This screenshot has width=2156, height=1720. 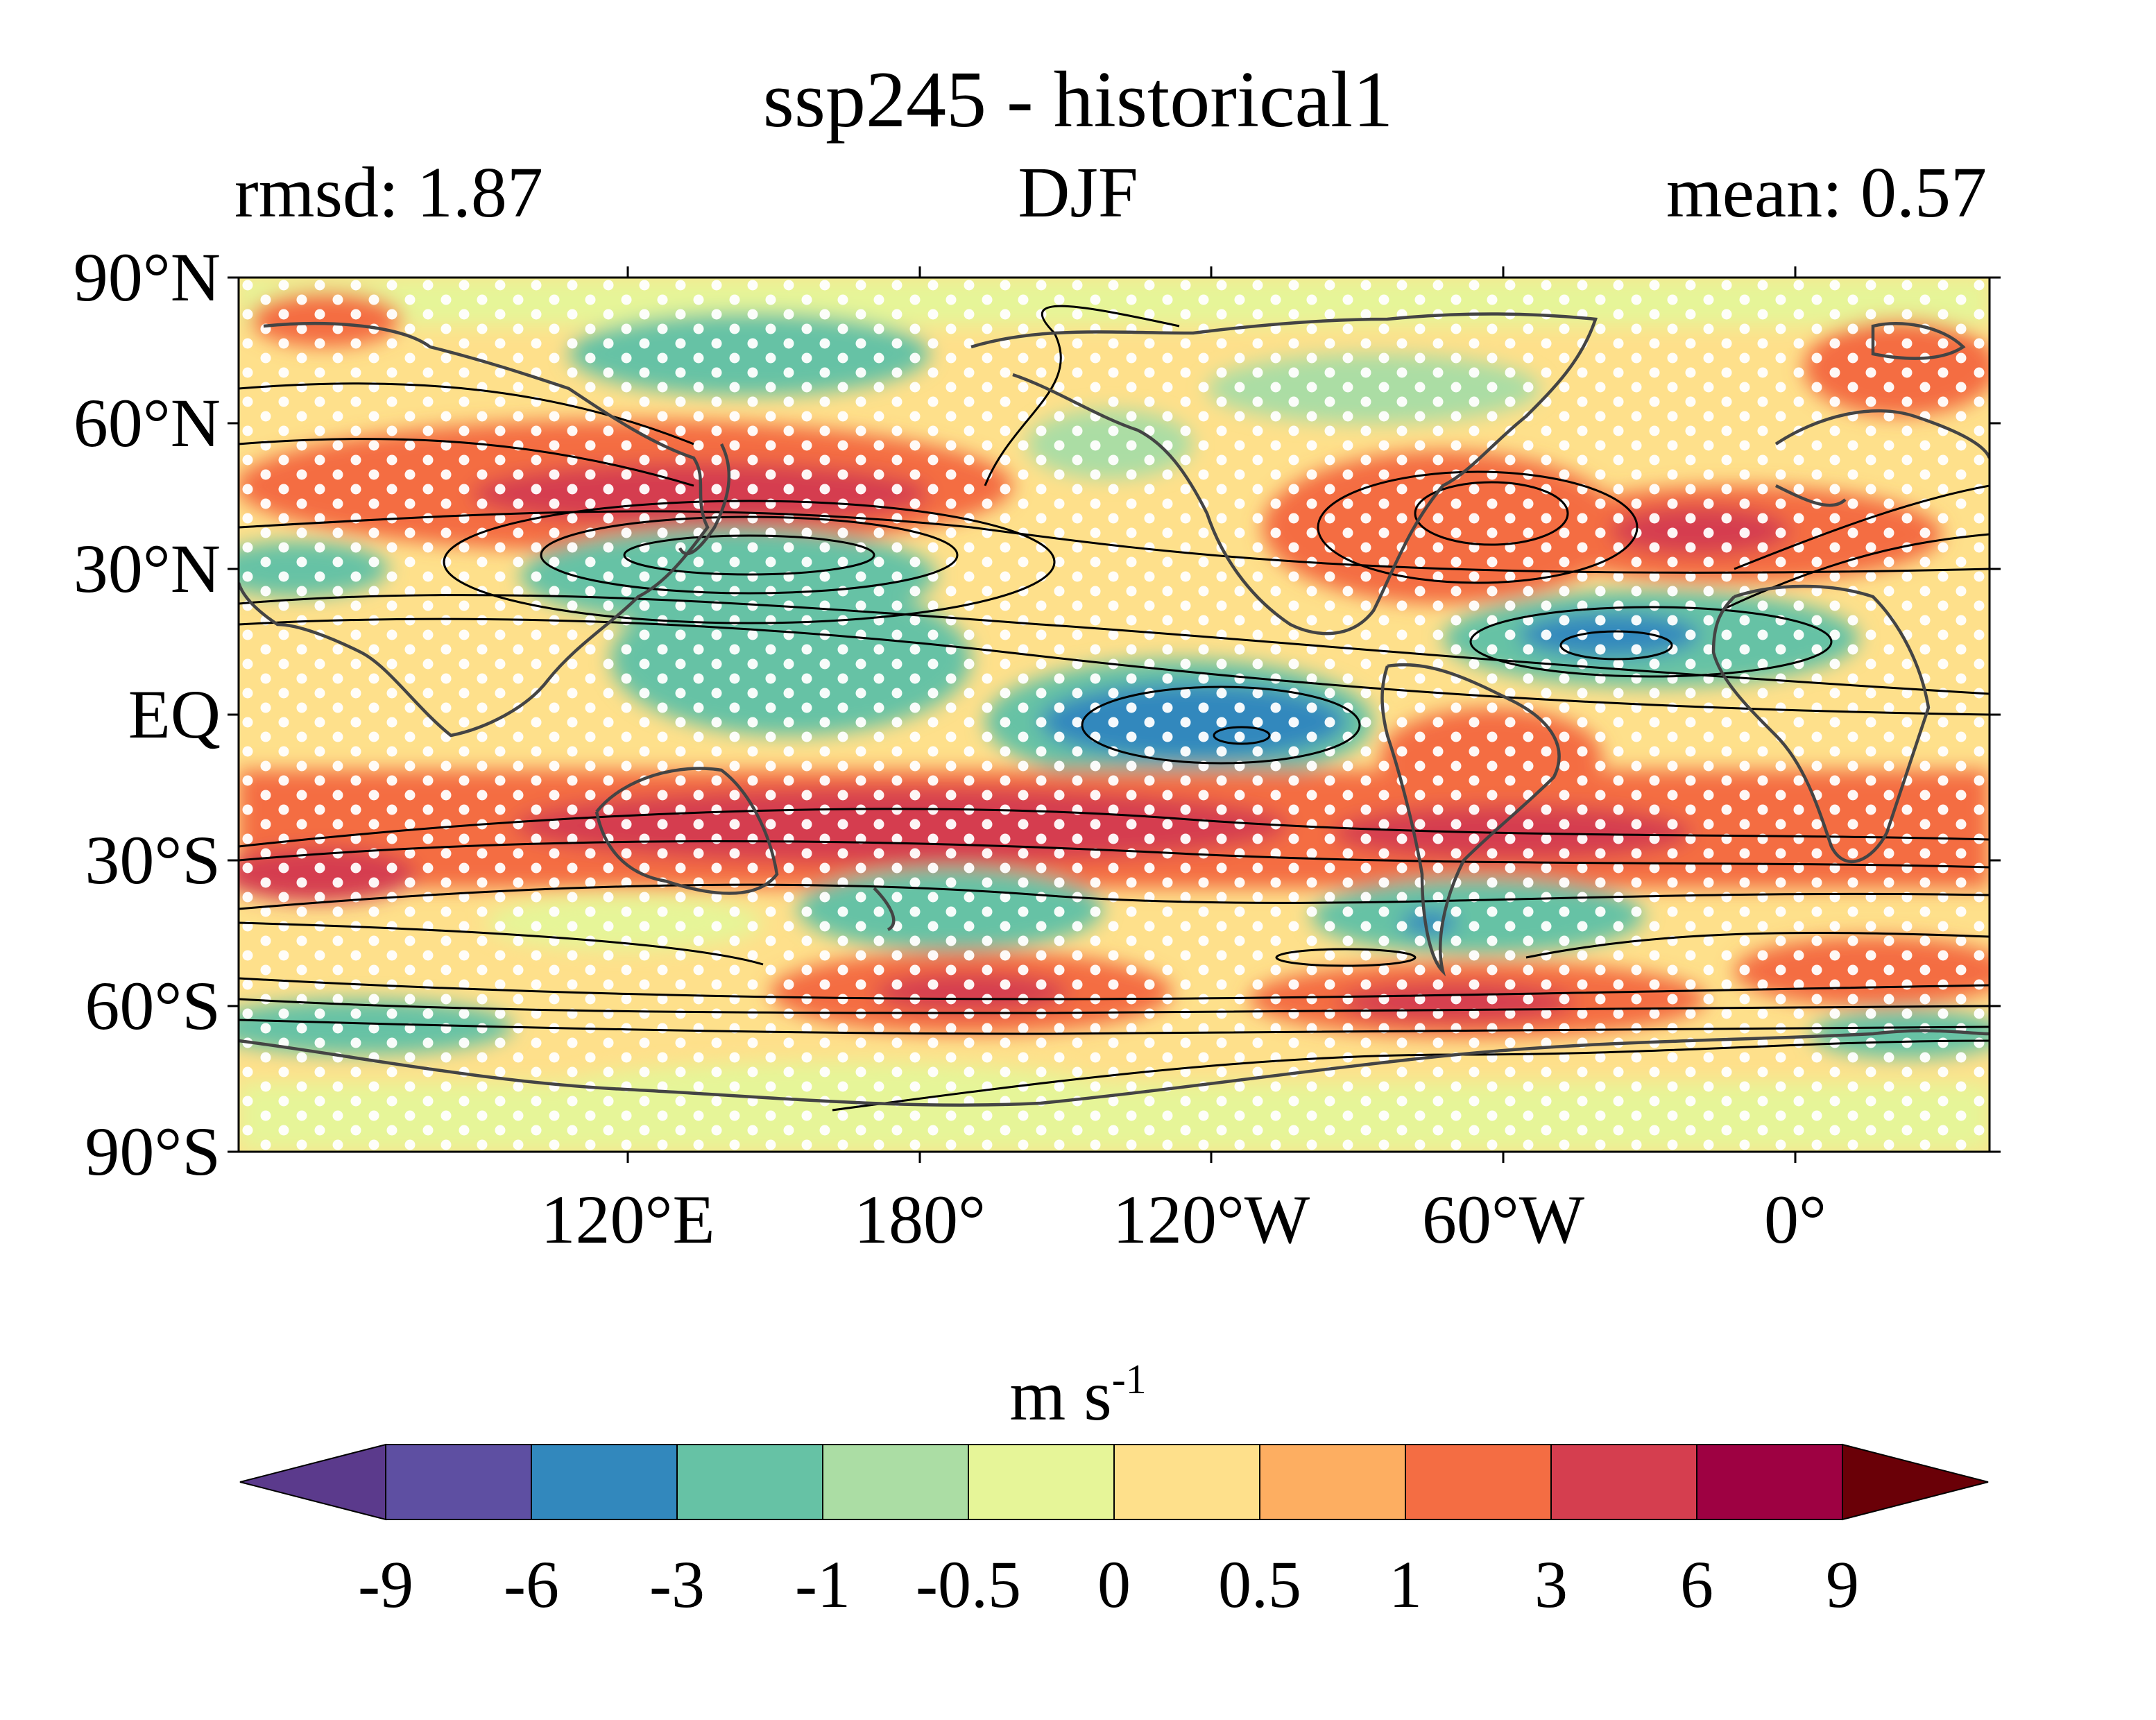 What do you see at coordinates (474, 530) in the screenshot?
I see `coast-asia` at bounding box center [474, 530].